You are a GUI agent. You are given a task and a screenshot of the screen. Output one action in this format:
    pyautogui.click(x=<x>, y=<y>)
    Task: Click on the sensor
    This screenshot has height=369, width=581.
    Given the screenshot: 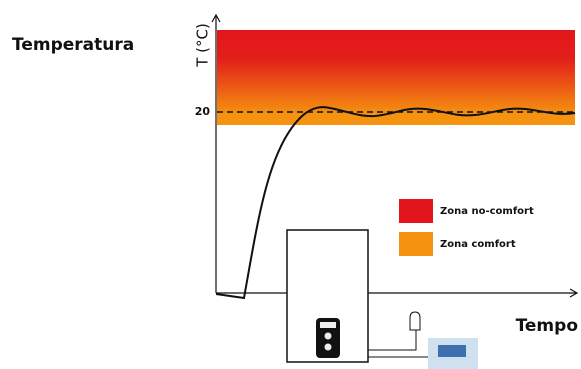 What is the action you would take?
    pyautogui.click(x=415, y=321)
    